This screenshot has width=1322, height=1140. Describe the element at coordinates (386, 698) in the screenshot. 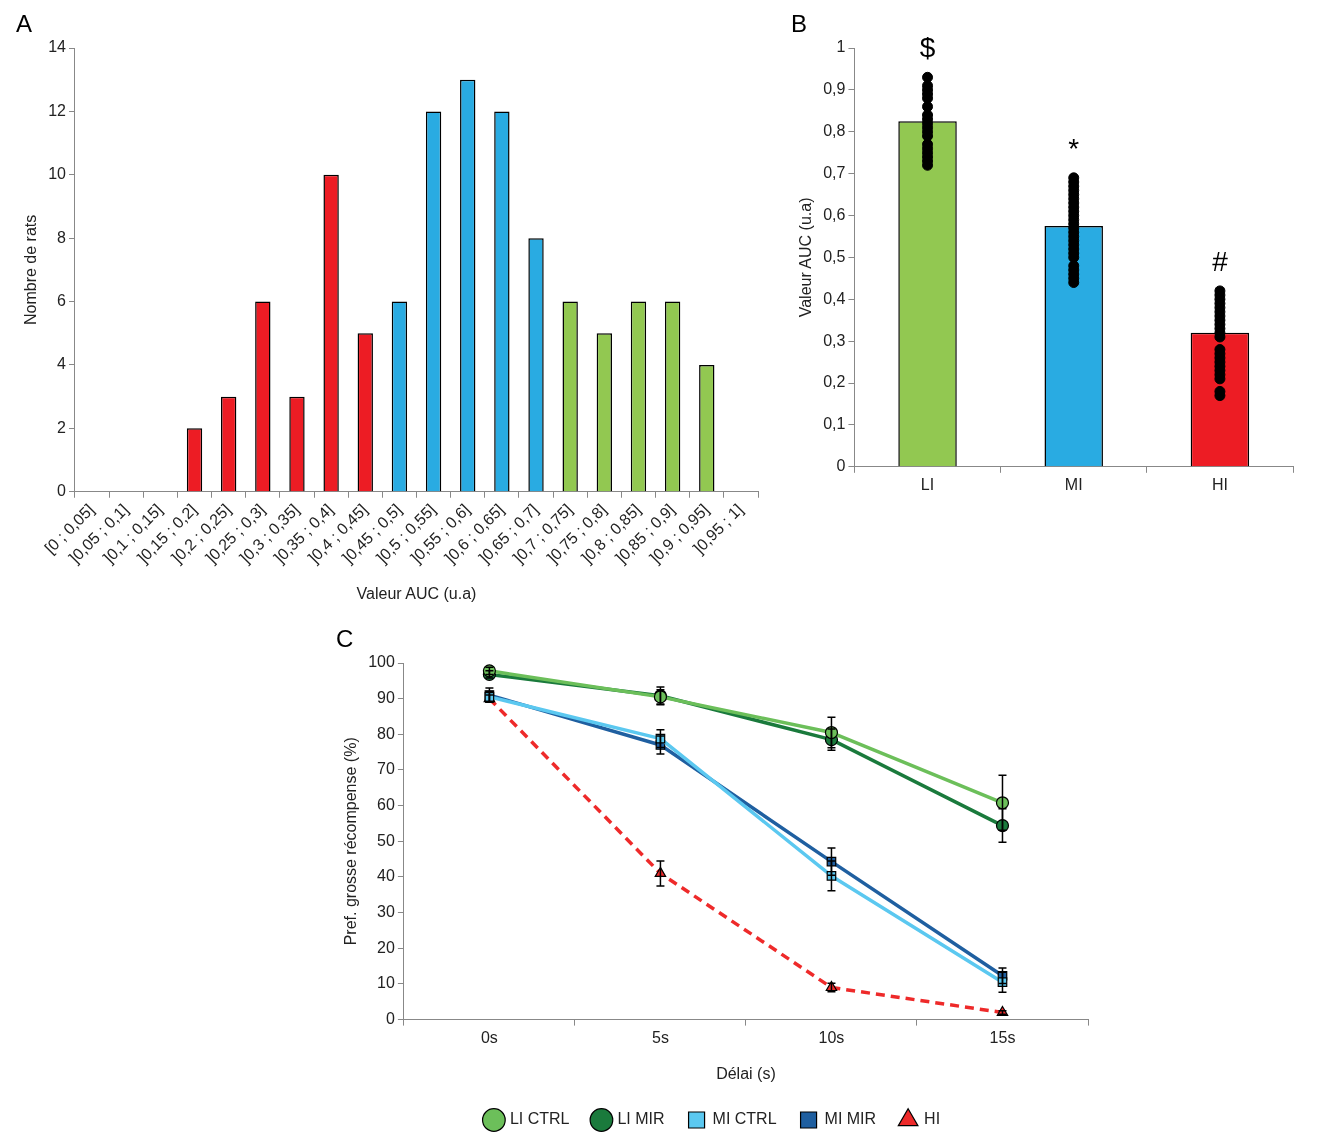

I see `y-tick-label: 90` at that location.